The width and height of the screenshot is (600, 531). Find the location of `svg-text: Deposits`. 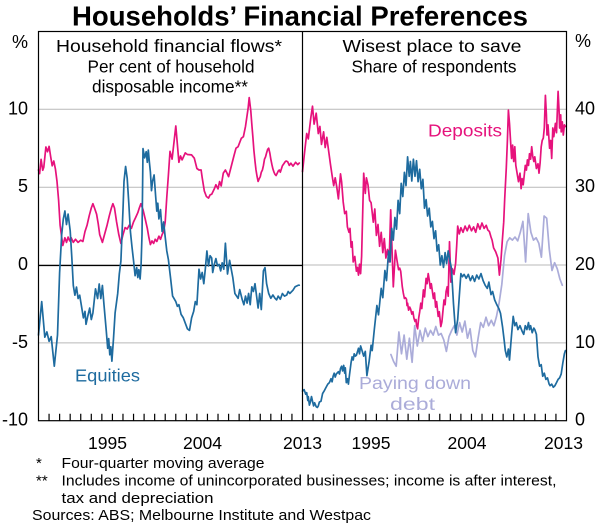

svg-text: Deposits is located at coordinates (465, 131).